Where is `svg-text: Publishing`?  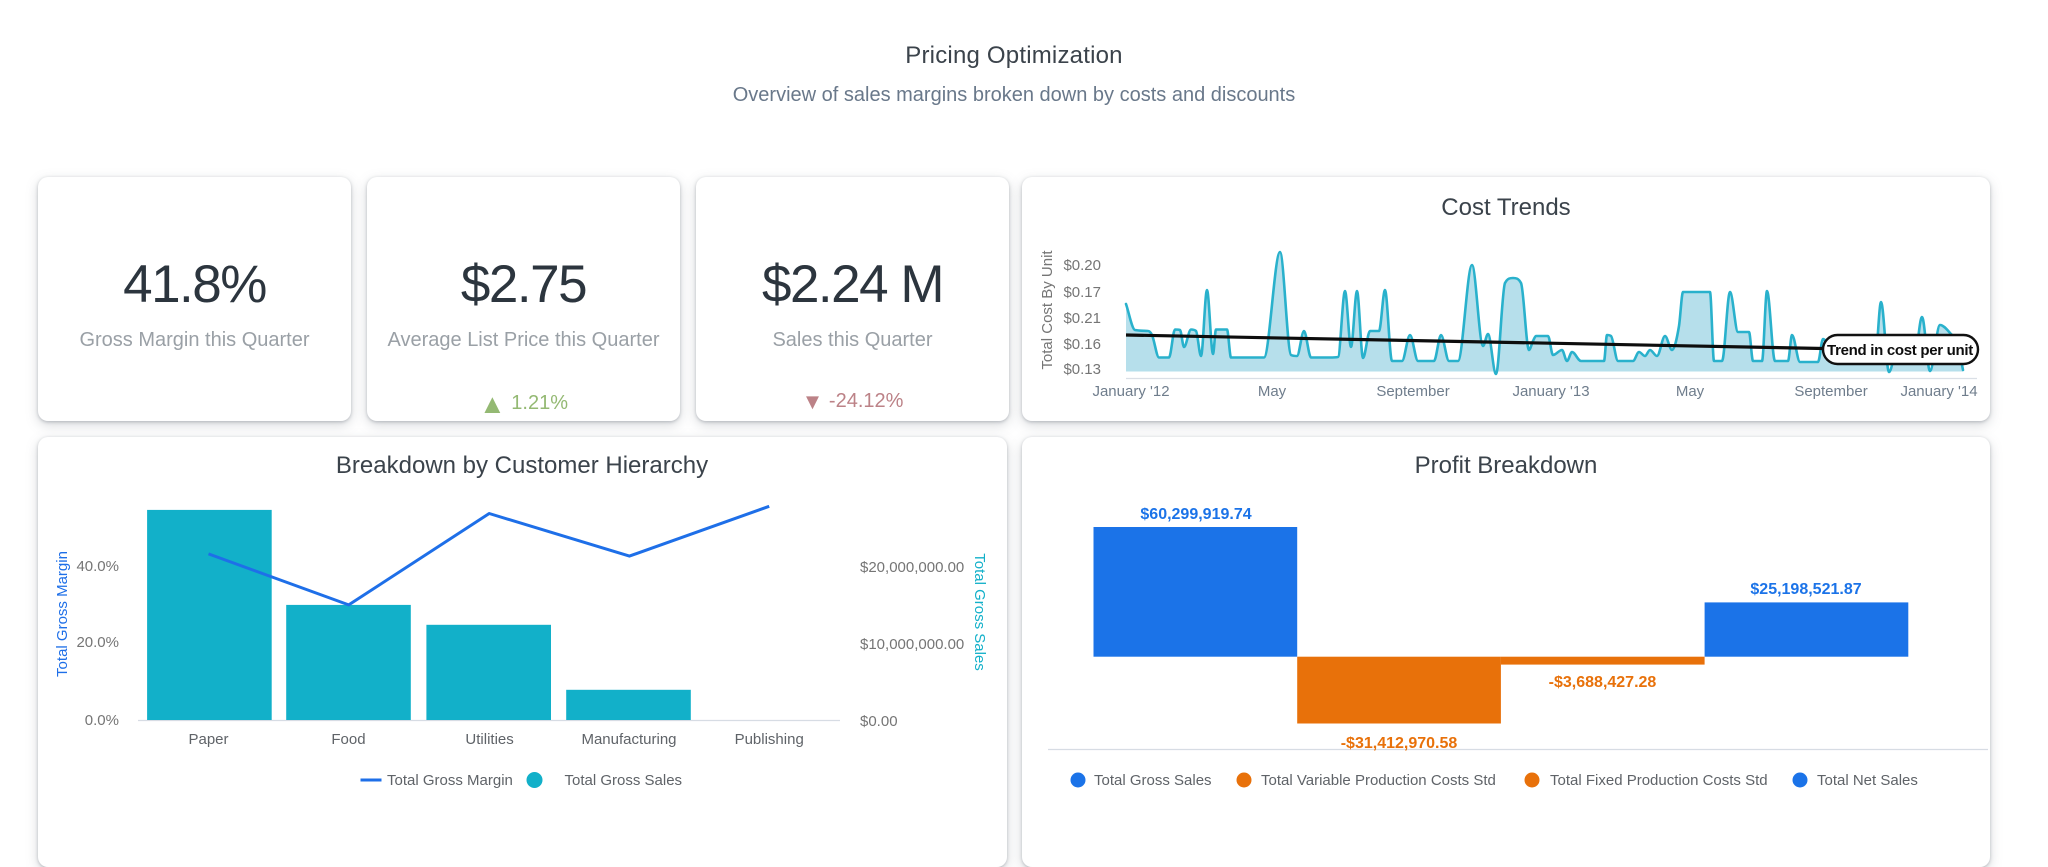 svg-text: Publishing is located at coordinates (769, 739).